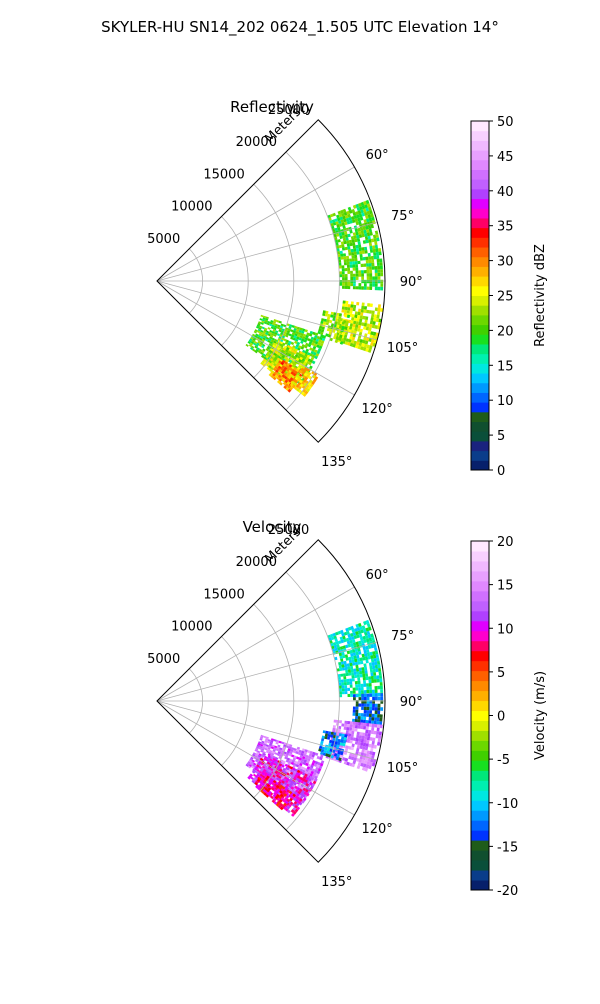 The width and height of the screenshot is (600, 1004). What do you see at coordinates (377, 155) in the screenshot?
I see `azimuth-tick-label: 60°` at bounding box center [377, 155].